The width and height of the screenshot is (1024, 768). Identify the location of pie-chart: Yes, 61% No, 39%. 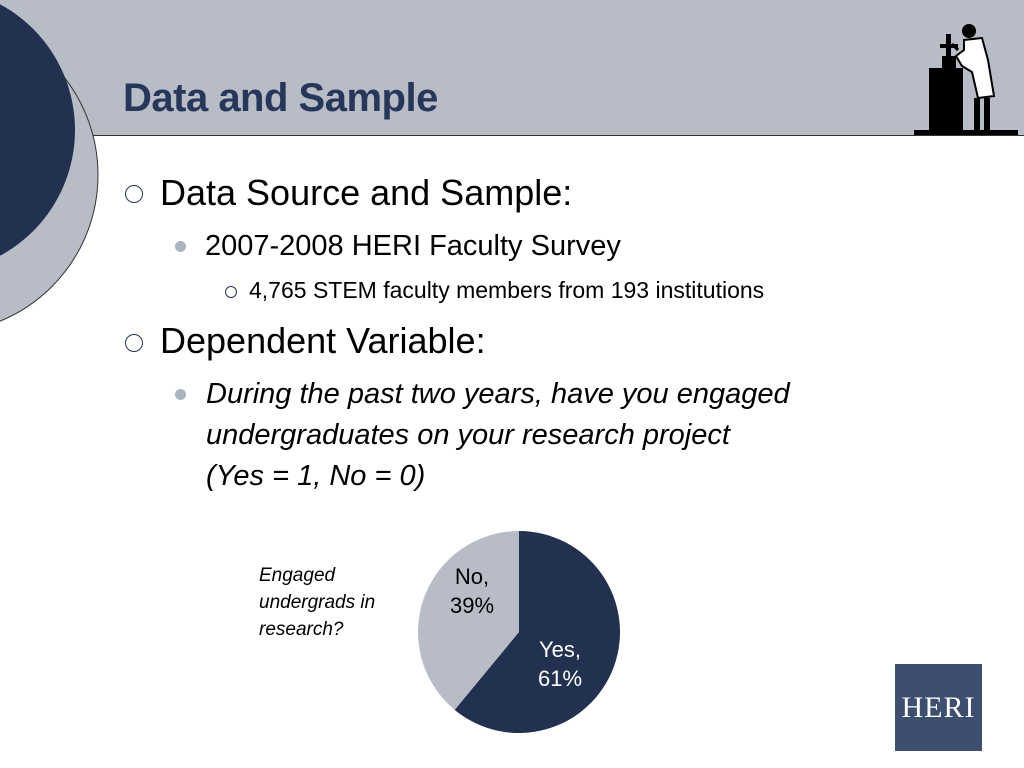
(519, 632).